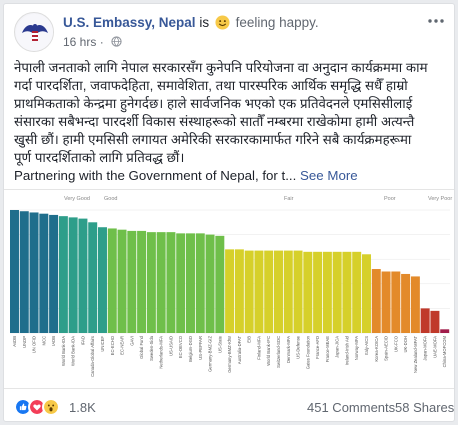  Describe the element at coordinates (268, 351) in the screenshot. I see `category-label: World Bank-IFC` at that location.